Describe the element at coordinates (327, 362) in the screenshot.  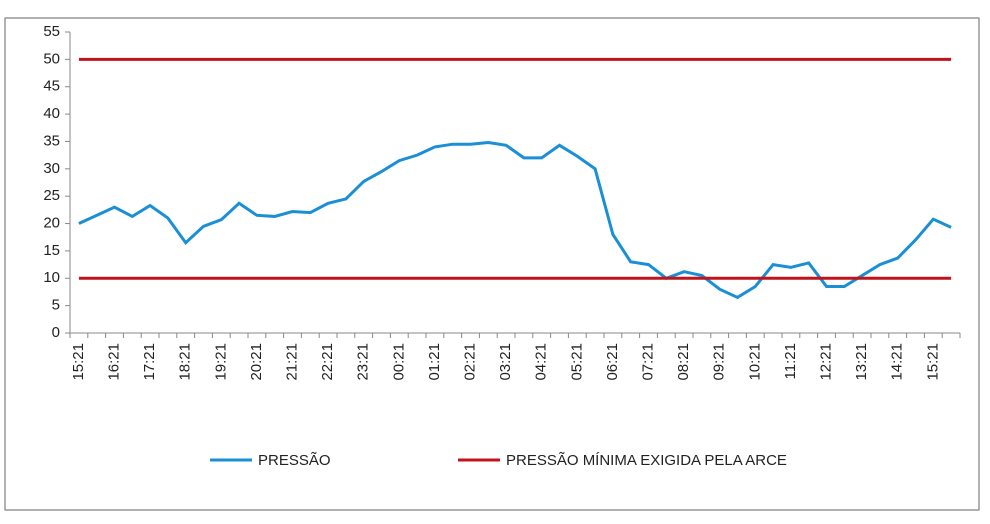
I see `x-tick-label: 22:21` at that location.